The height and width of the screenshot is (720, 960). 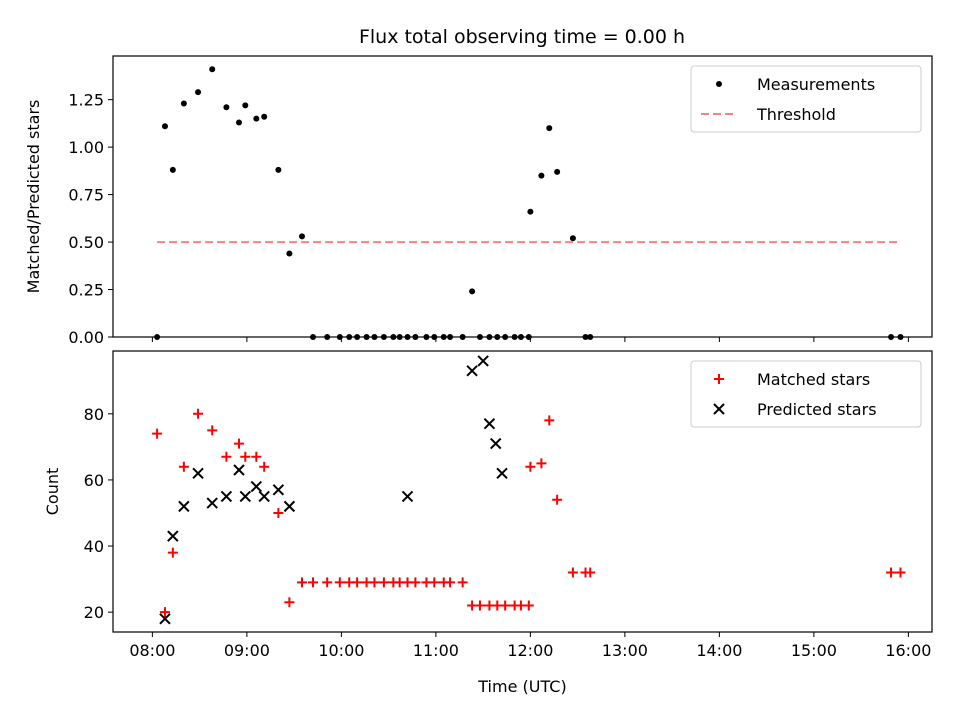 What do you see at coordinates (436, 650) in the screenshot?
I see `x-tick-label: 11:00` at bounding box center [436, 650].